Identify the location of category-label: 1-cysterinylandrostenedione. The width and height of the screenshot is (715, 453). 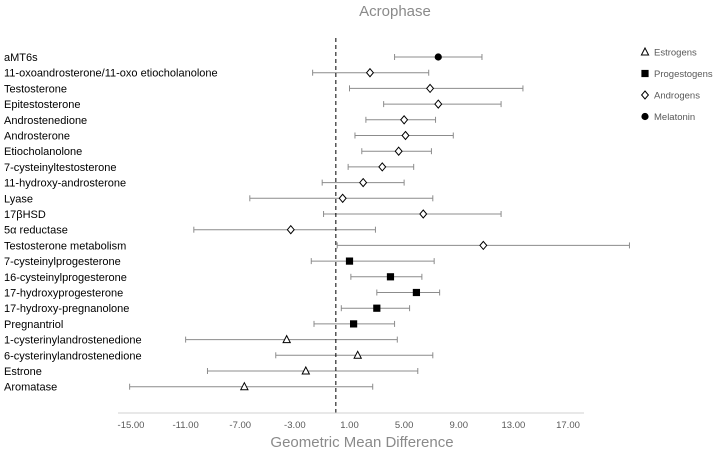
(73, 341).